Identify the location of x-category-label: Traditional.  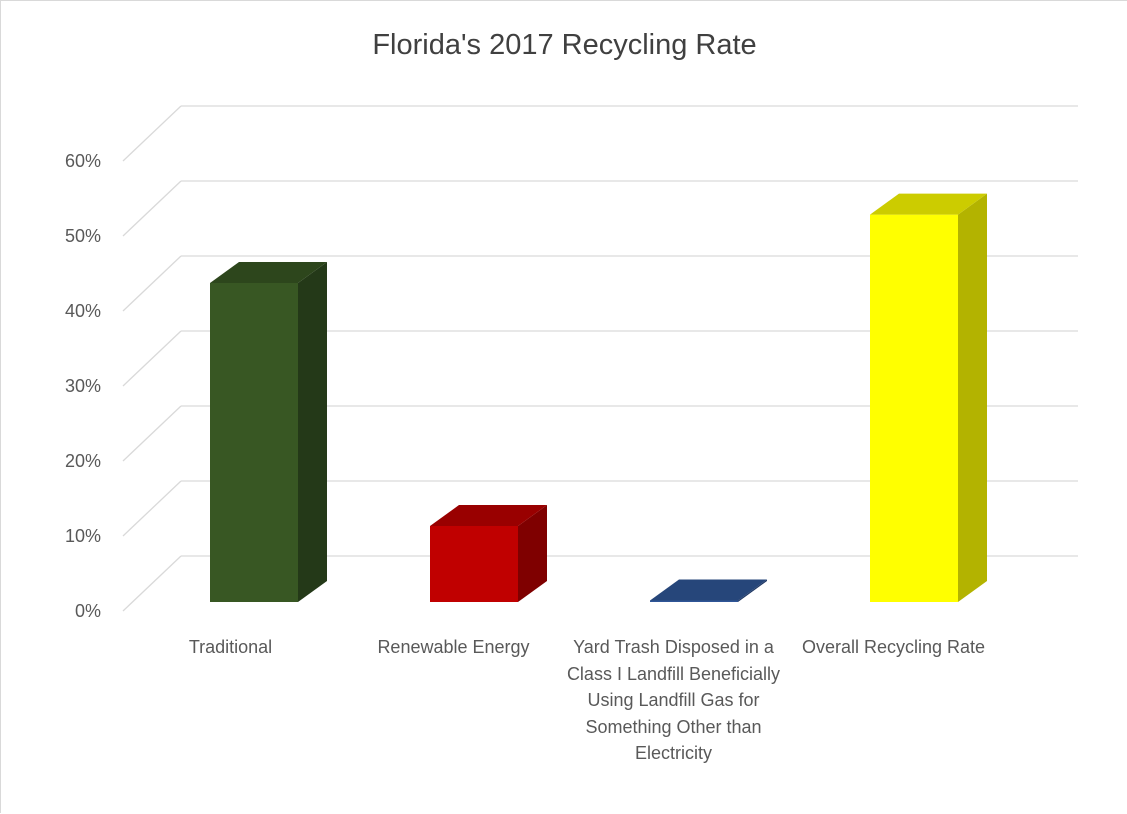
(230, 647).